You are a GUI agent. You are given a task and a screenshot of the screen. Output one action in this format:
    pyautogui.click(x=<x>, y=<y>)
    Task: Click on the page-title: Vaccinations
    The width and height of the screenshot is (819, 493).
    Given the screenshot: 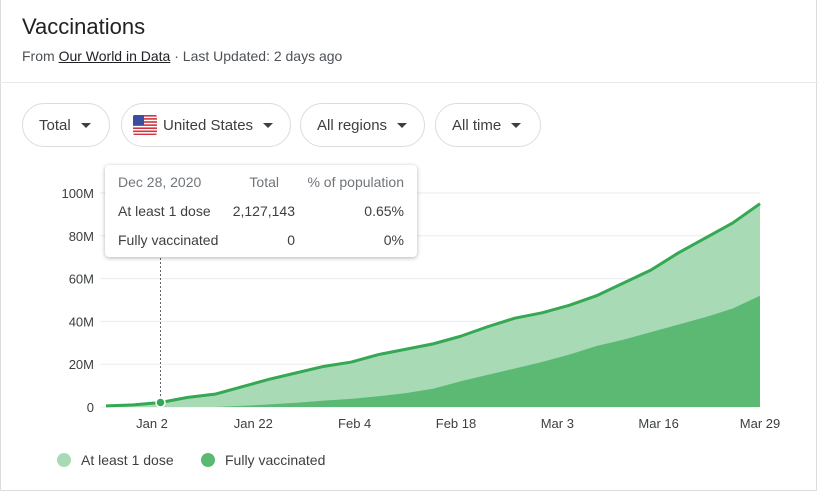 What is the action you would take?
    pyautogui.click(x=84, y=26)
    